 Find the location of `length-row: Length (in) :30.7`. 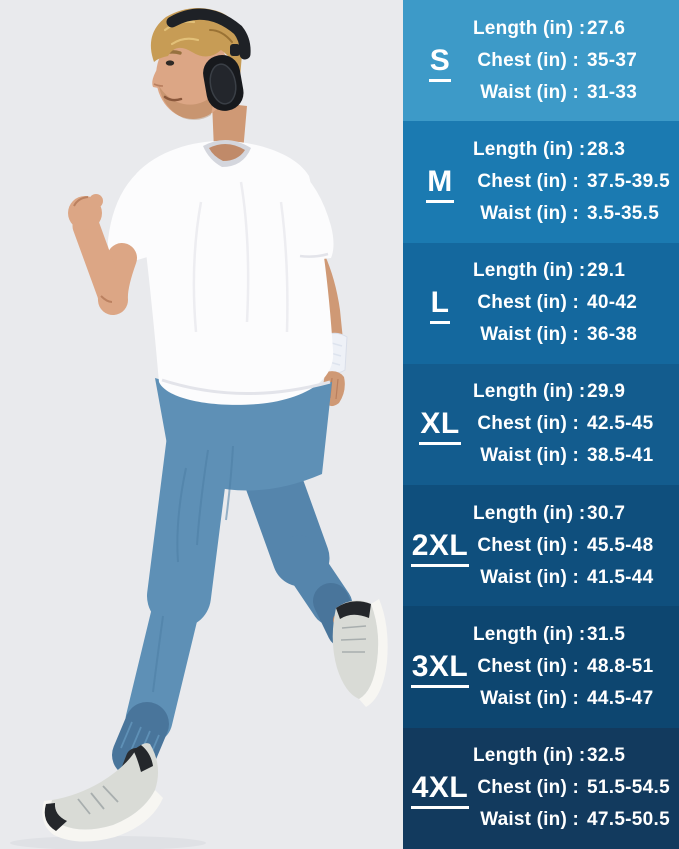

length-row: Length (in) :30.7 is located at coordinates (573, 514).